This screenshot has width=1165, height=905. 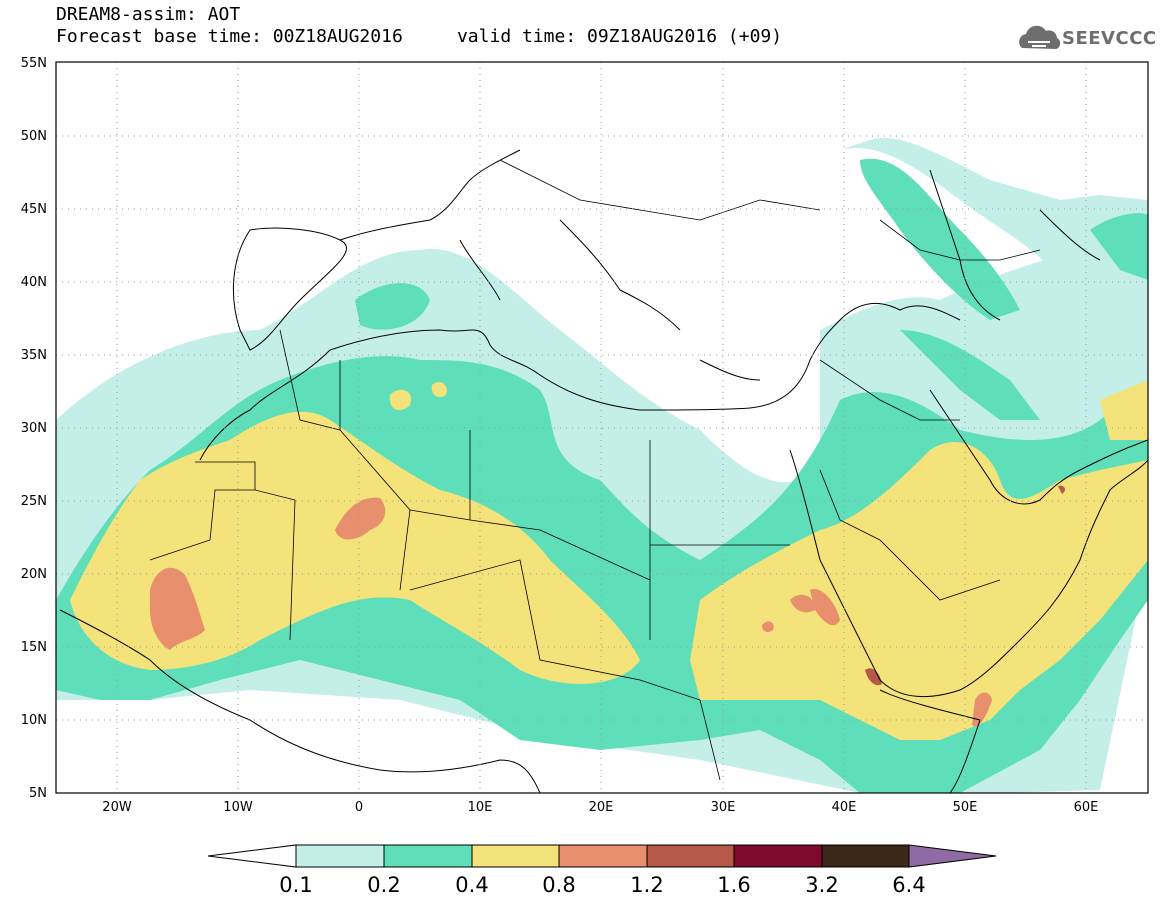 I want to click on lon-axis: 20W 10W 0 10E 20E 30E 40E 50E 60E, so click(x=600, y=807).